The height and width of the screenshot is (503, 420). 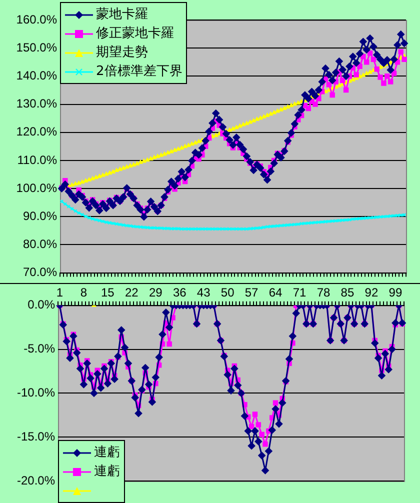 What do you see at coordinates (131, 293) in the screenshot?
I see `x-tick-label: 22` at bounding box center [131, 293].